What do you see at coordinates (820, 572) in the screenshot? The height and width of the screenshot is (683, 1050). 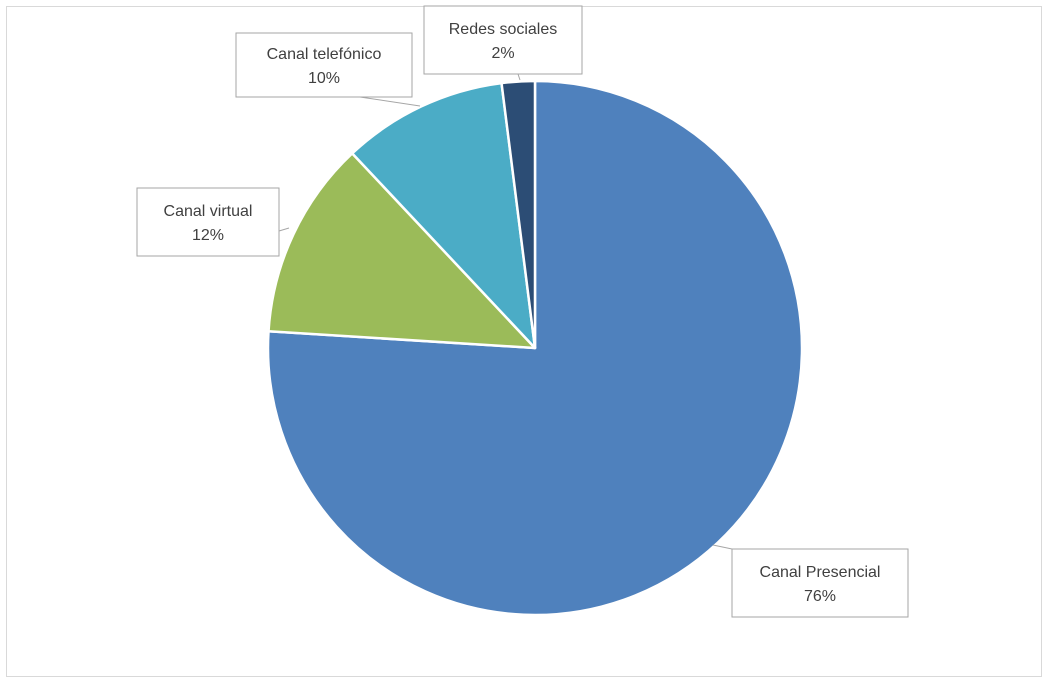 I see `data-label-name-canal-presencial: Canal Presencial` at bounding box center [820, 572].